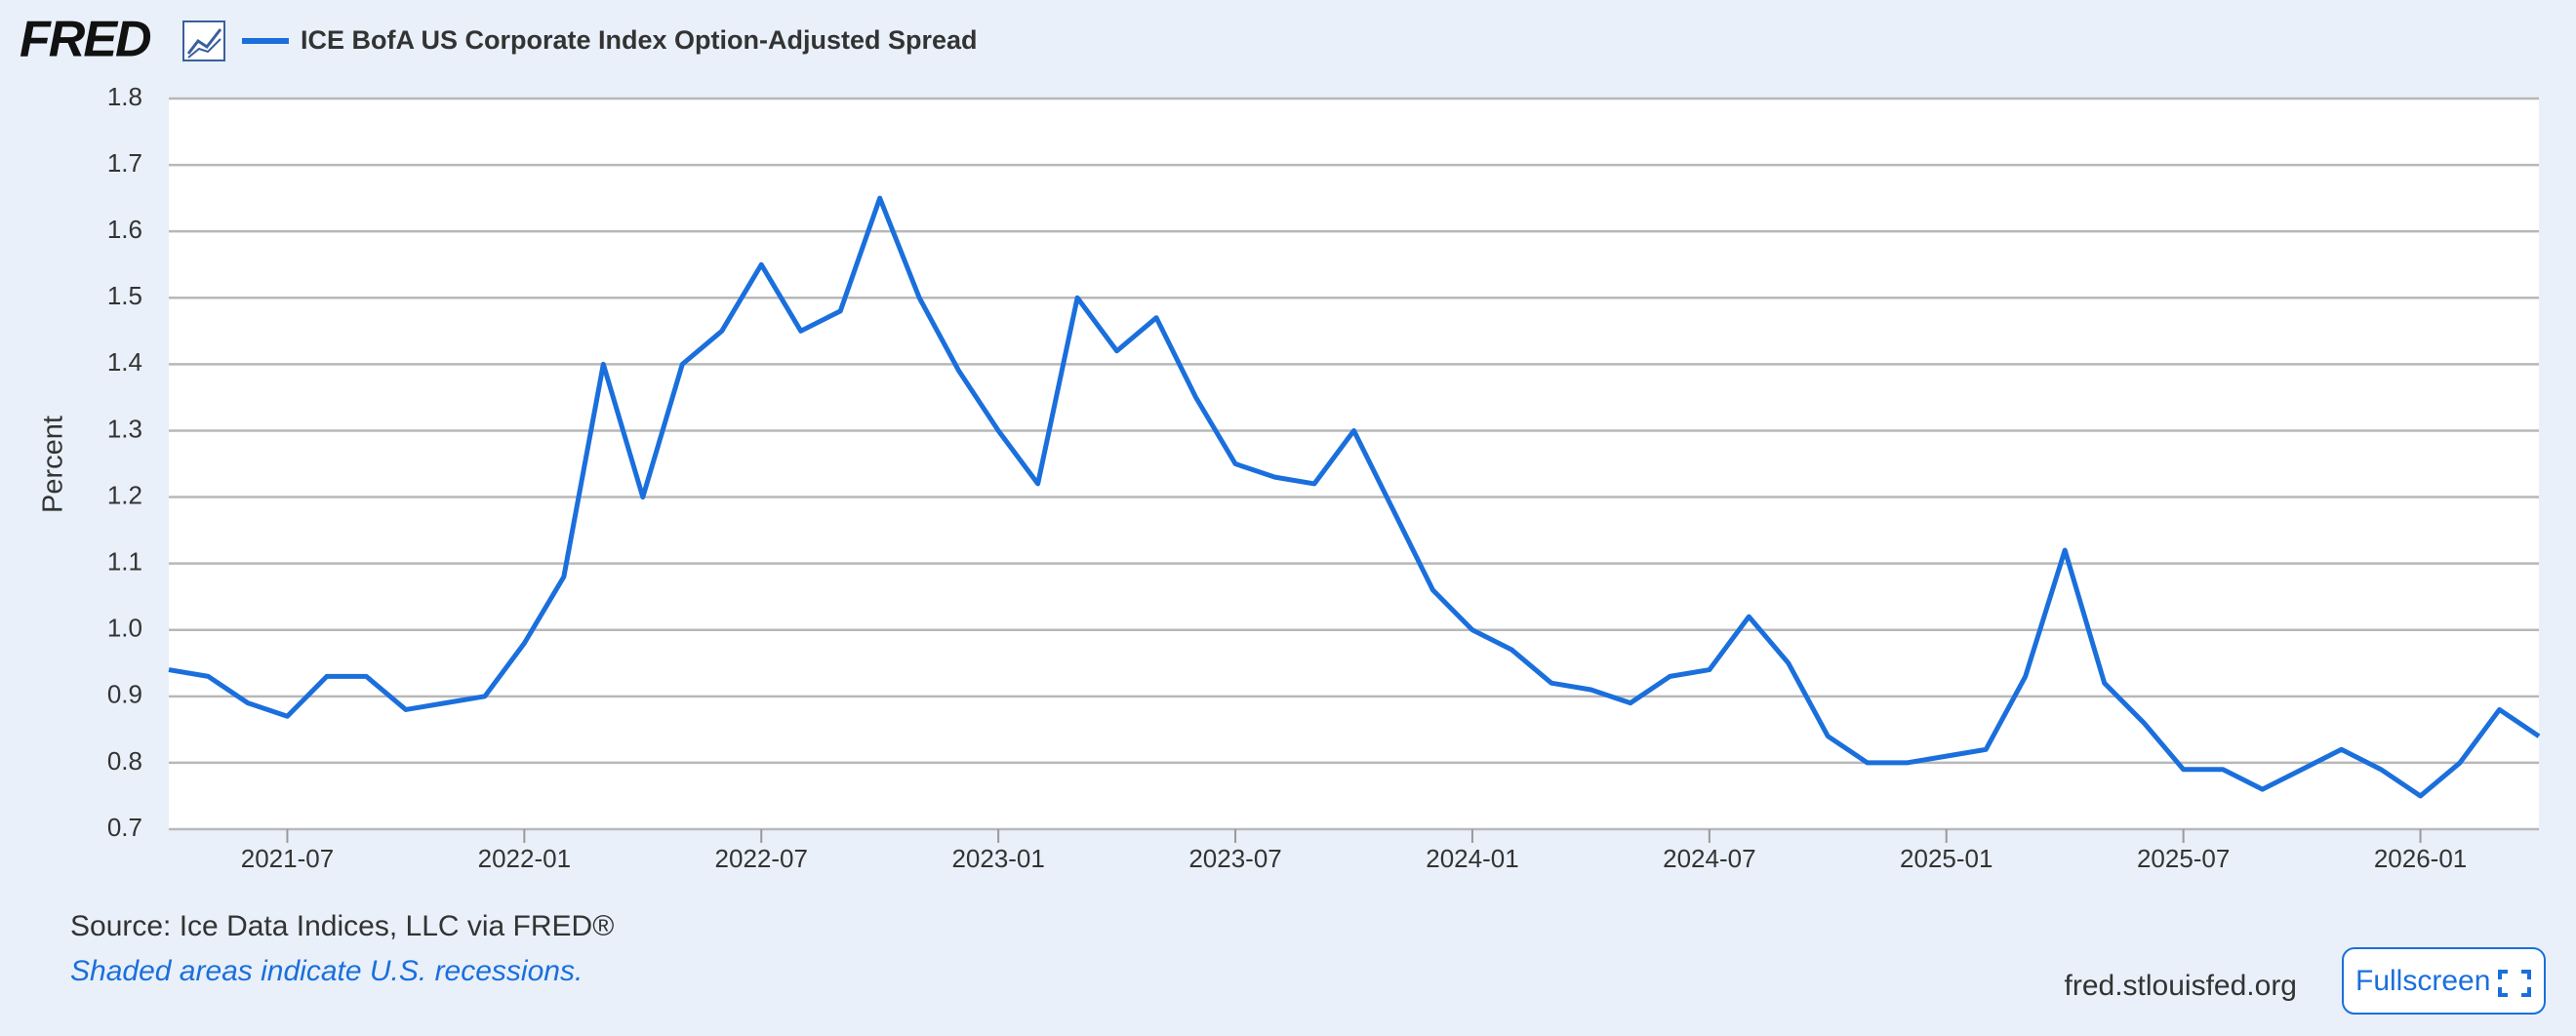 The height and width of the screenshot is (1036, 2576). I want to click on y-tick-label: 1.5, so click(124, 295).